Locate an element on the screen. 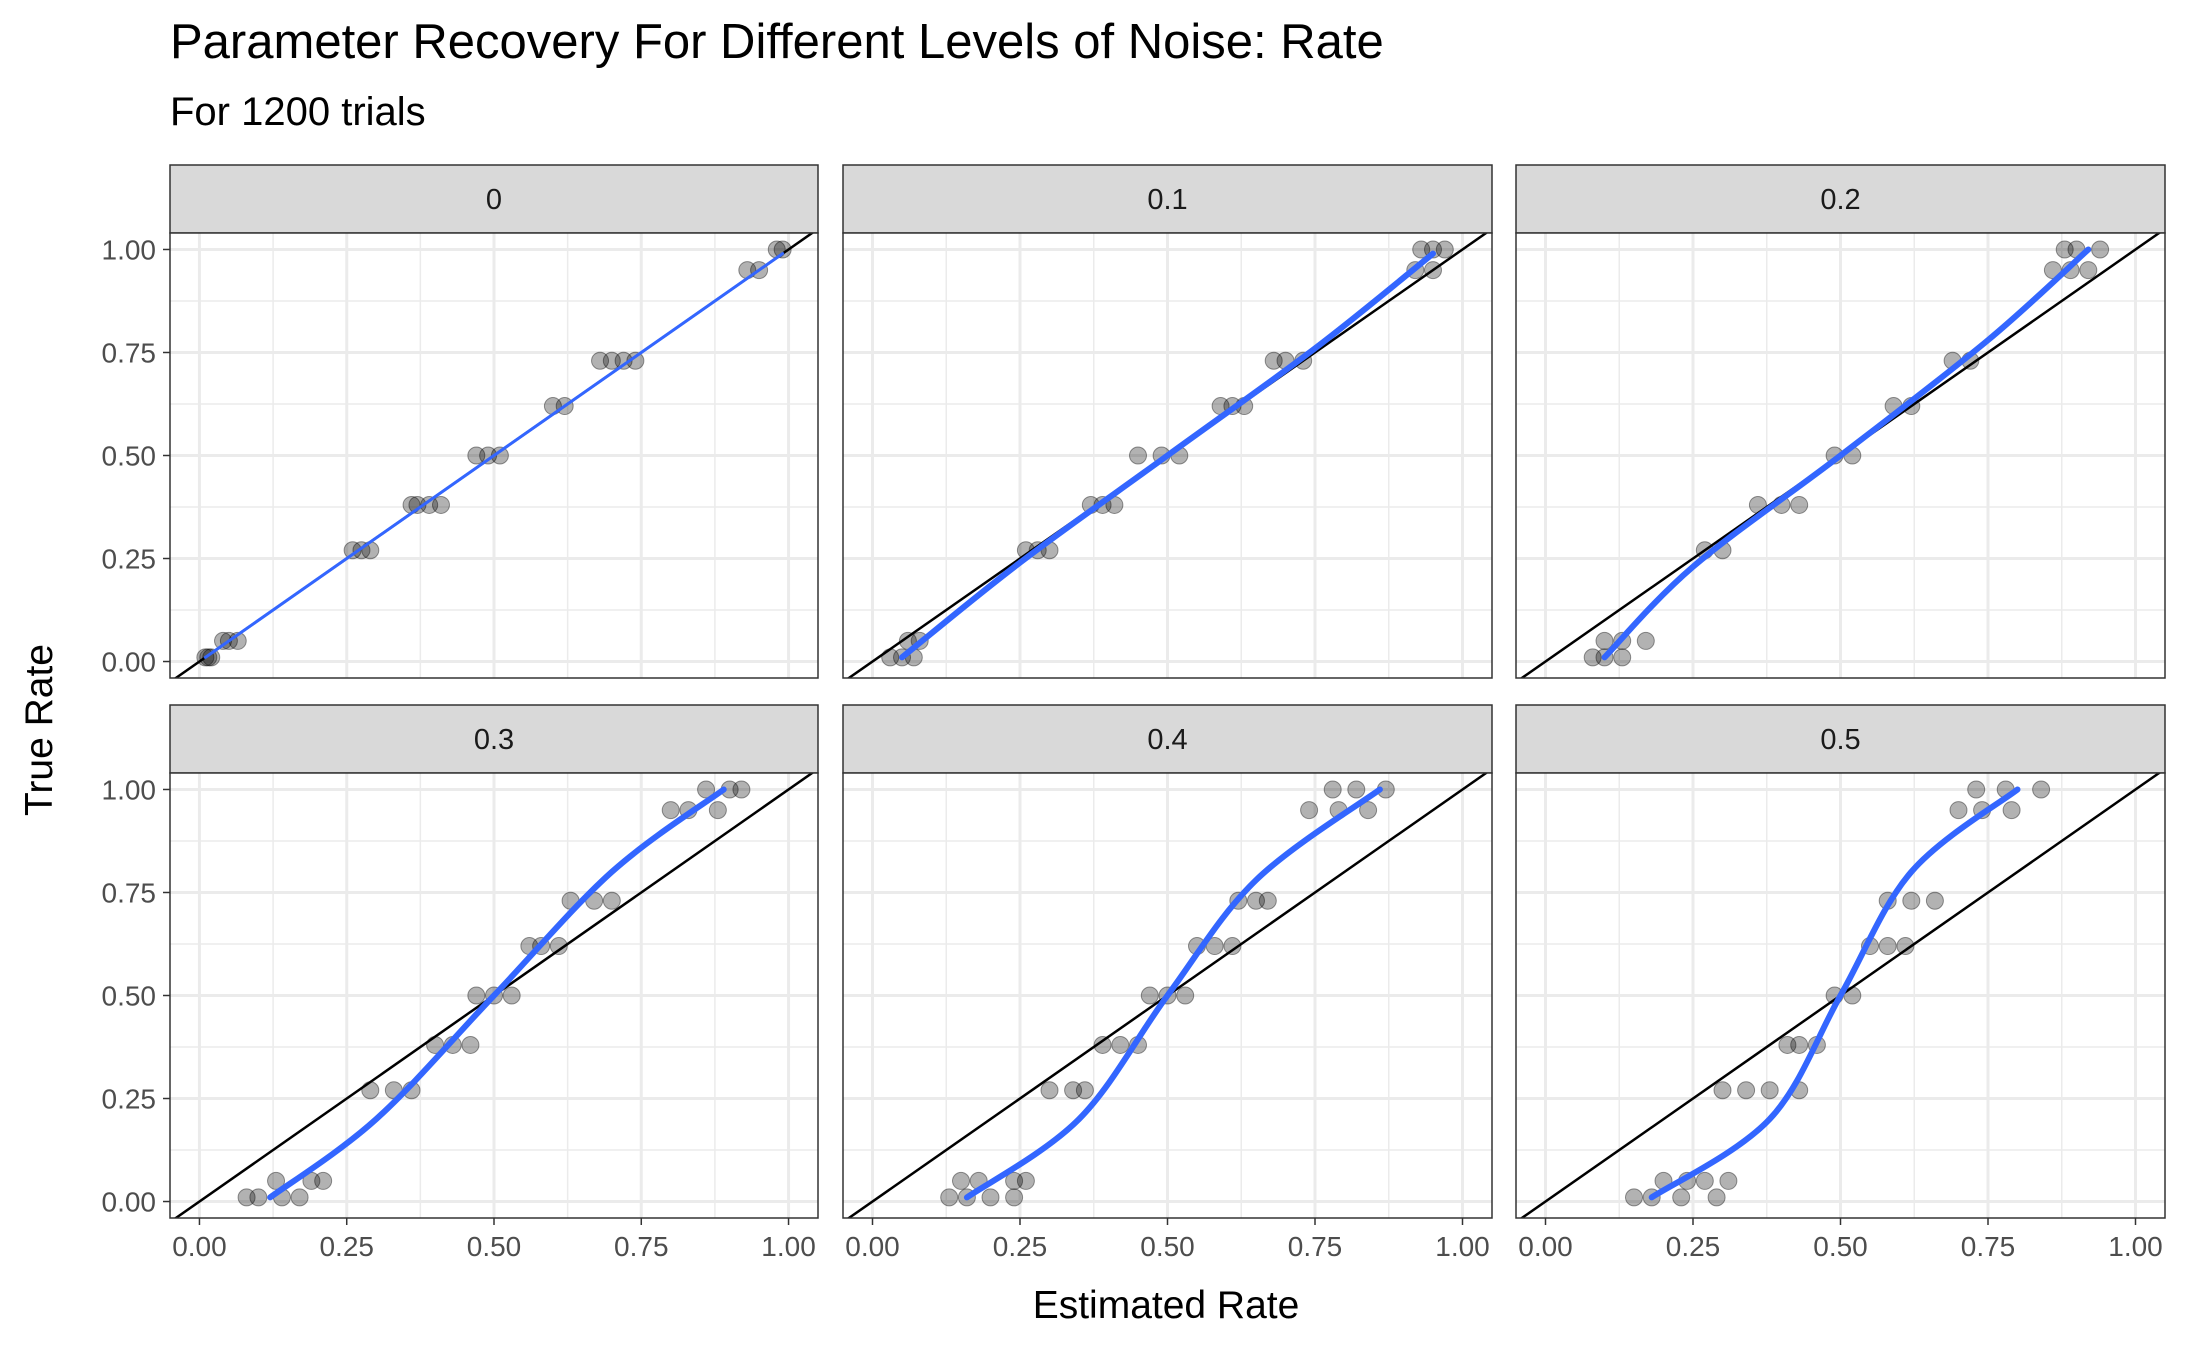 The width and height of the screenshot is (2187, 1351). facet-strip-label: 0.2 is located at coordinates (1840, 200).